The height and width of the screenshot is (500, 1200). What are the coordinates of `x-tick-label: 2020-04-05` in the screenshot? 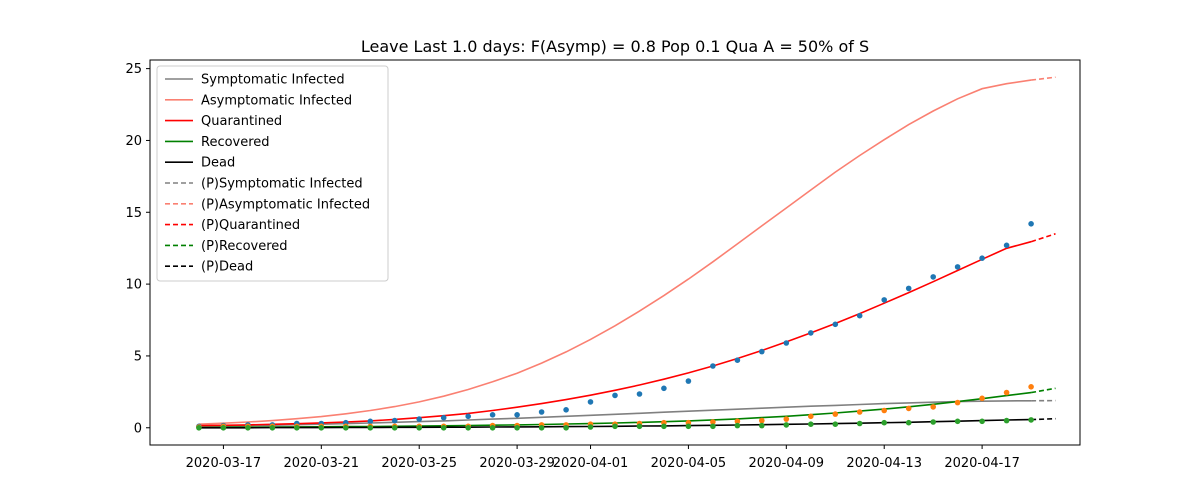 It's located at (689, 463).